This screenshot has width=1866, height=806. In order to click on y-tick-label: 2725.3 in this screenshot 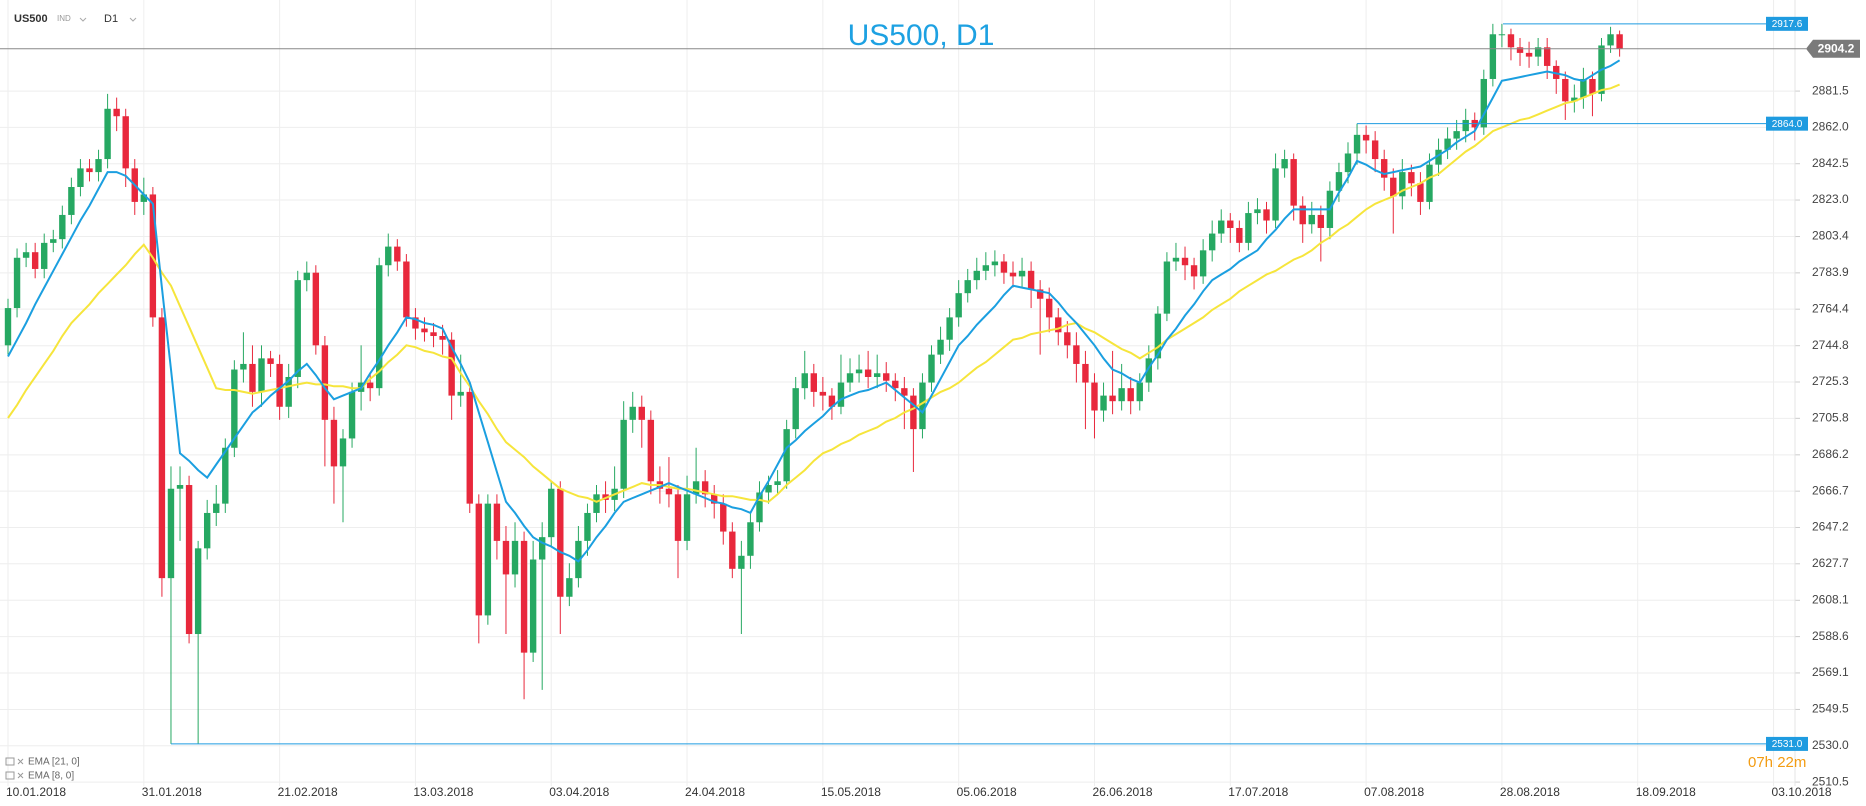, I will do `click(1830, 381)`.